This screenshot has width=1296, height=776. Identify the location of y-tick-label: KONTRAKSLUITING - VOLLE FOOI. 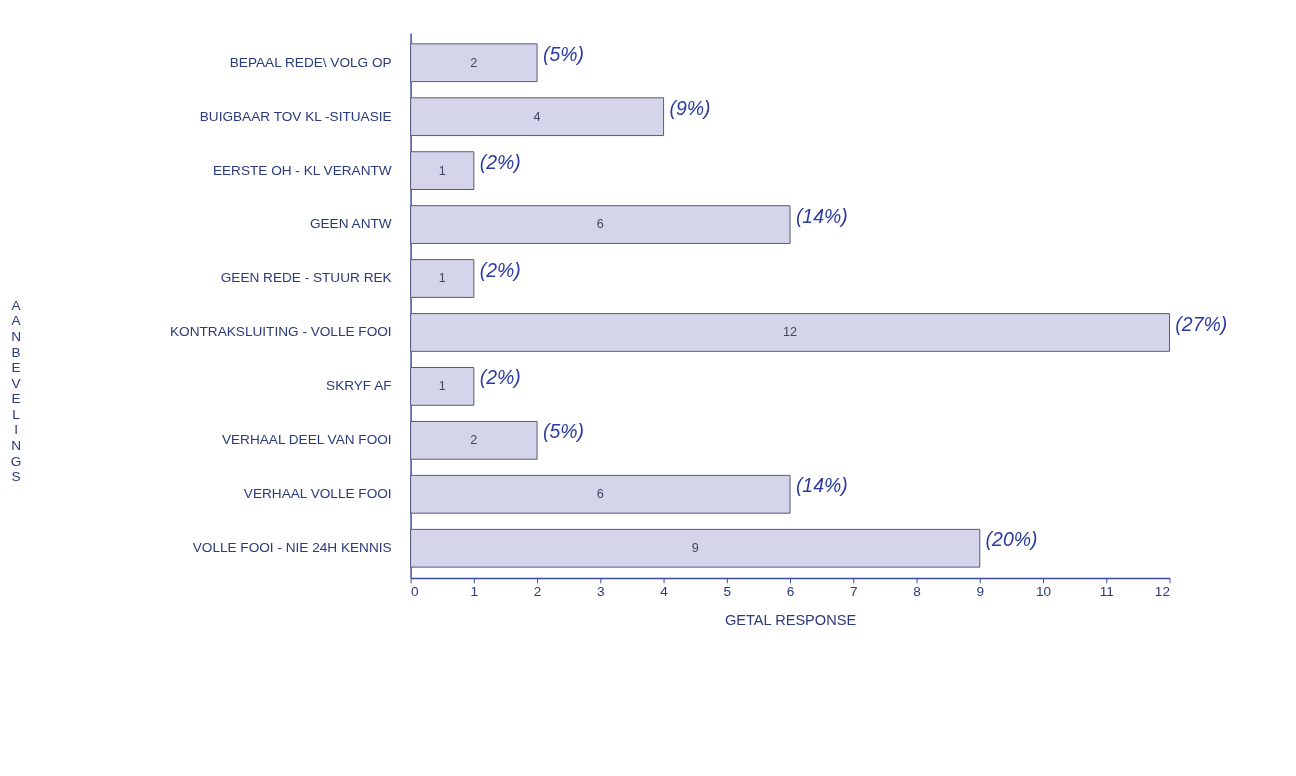
(281, 332).